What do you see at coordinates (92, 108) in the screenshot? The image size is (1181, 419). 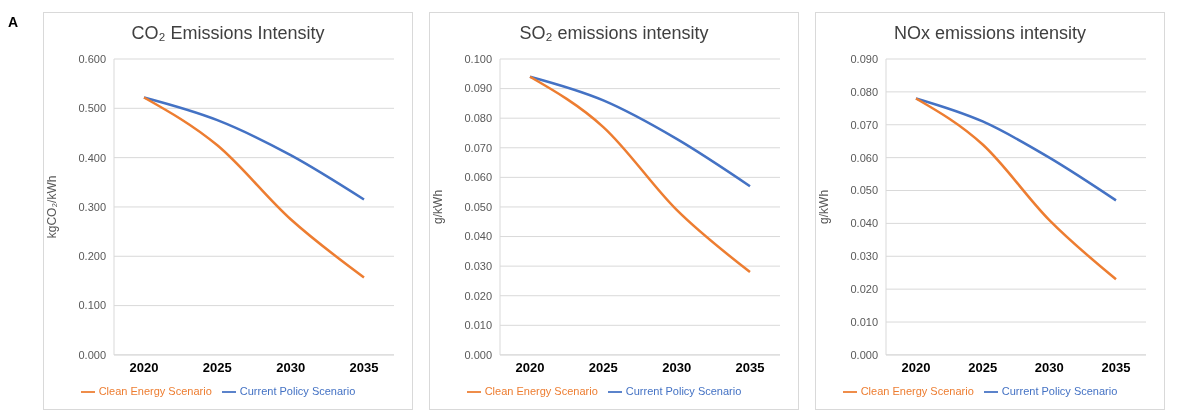 I see `y-tick-label: 0.500` at bounding box center [92, 108].